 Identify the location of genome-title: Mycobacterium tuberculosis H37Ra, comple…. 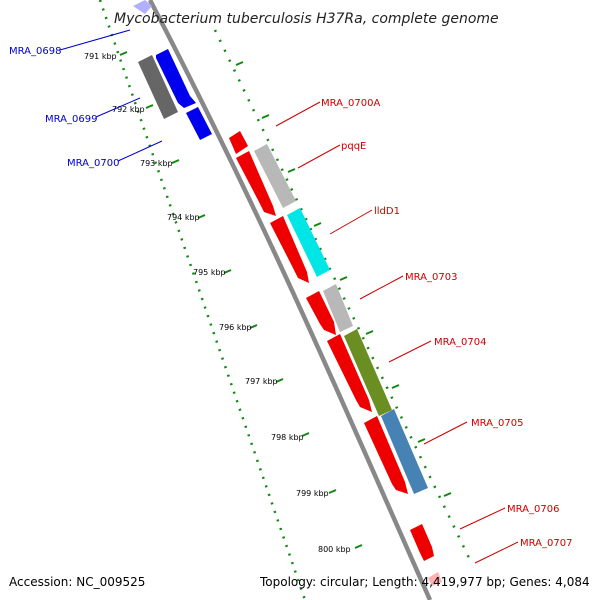
(306, 19).